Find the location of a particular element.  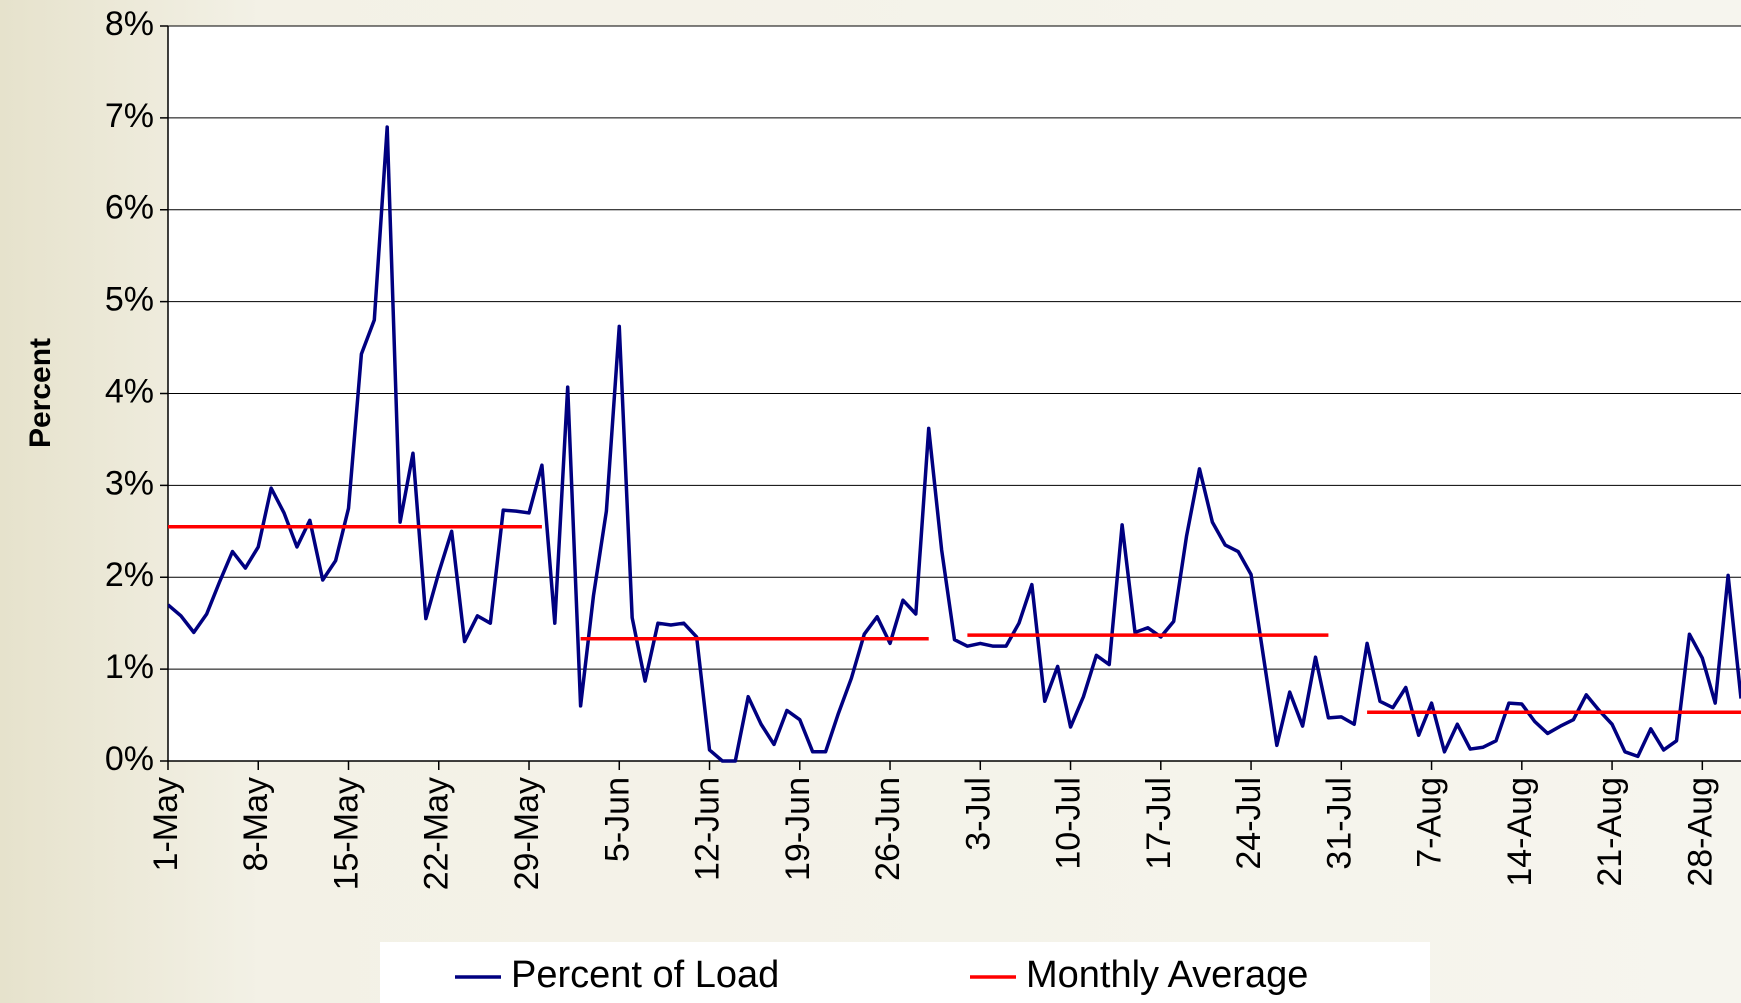

x-tick-label: 7-Aug is located at coordinates (1430, 822).